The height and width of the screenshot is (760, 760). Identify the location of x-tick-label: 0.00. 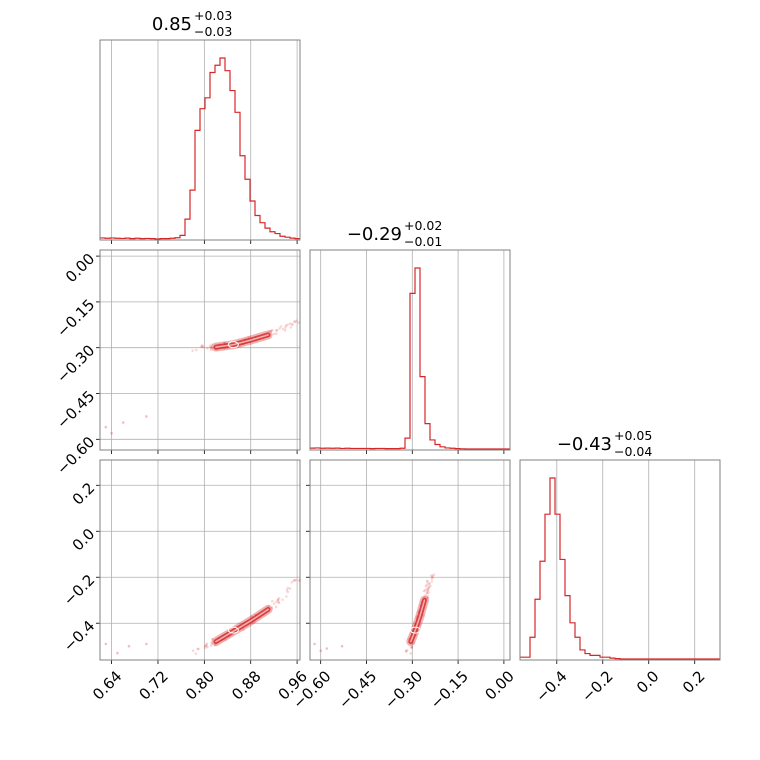
(499, 685).